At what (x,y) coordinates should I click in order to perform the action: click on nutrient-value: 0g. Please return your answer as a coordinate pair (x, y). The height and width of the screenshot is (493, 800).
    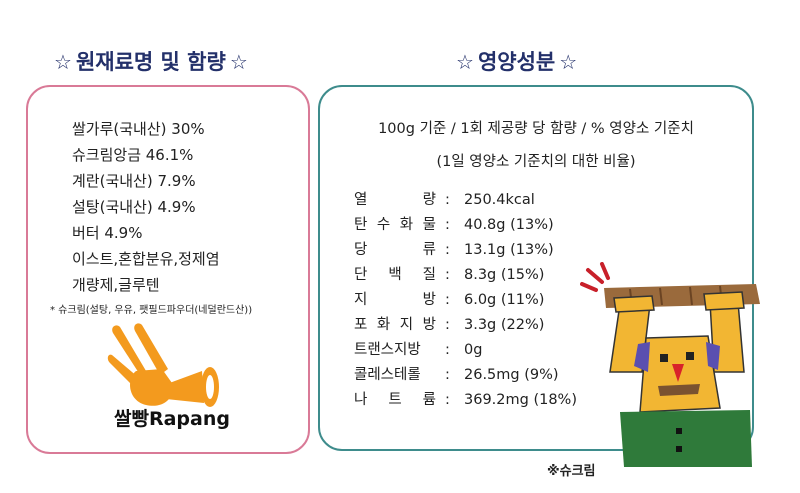
    Looking at the image, I should click on (473, 350).